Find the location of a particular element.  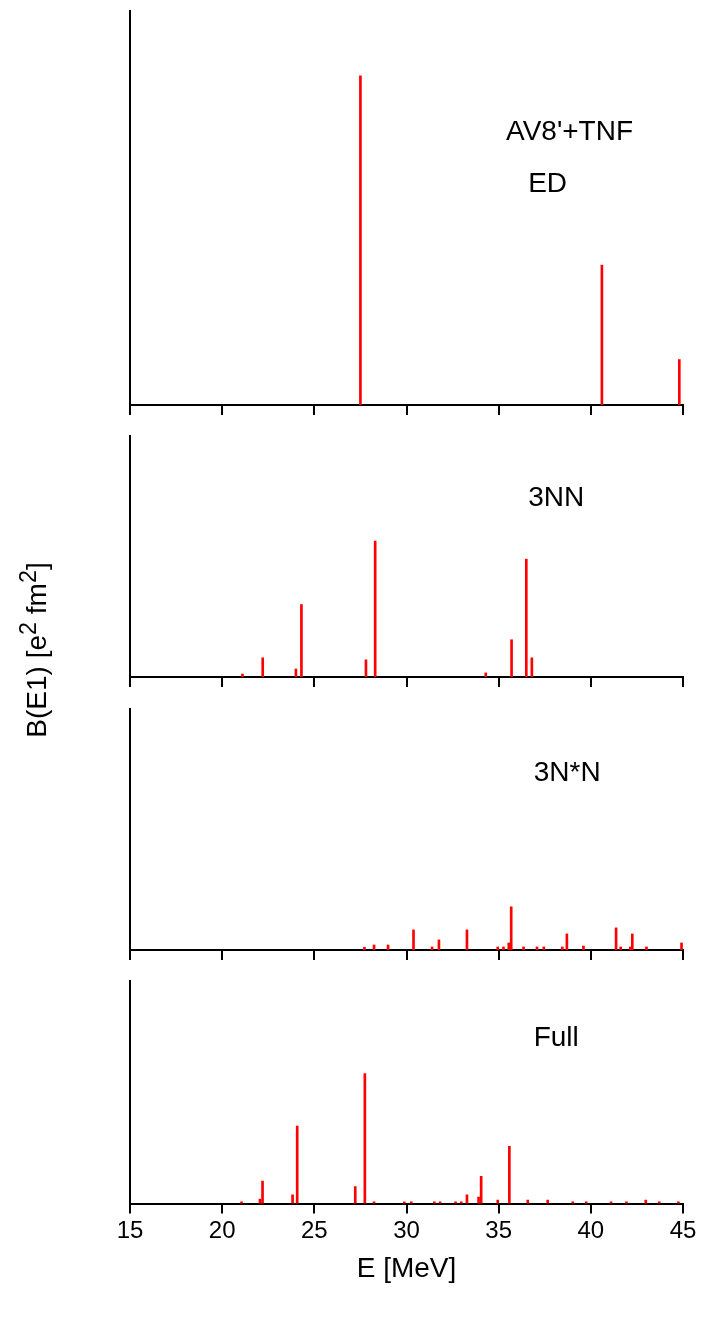

annotation: ED is located at coordinates (548, 182).